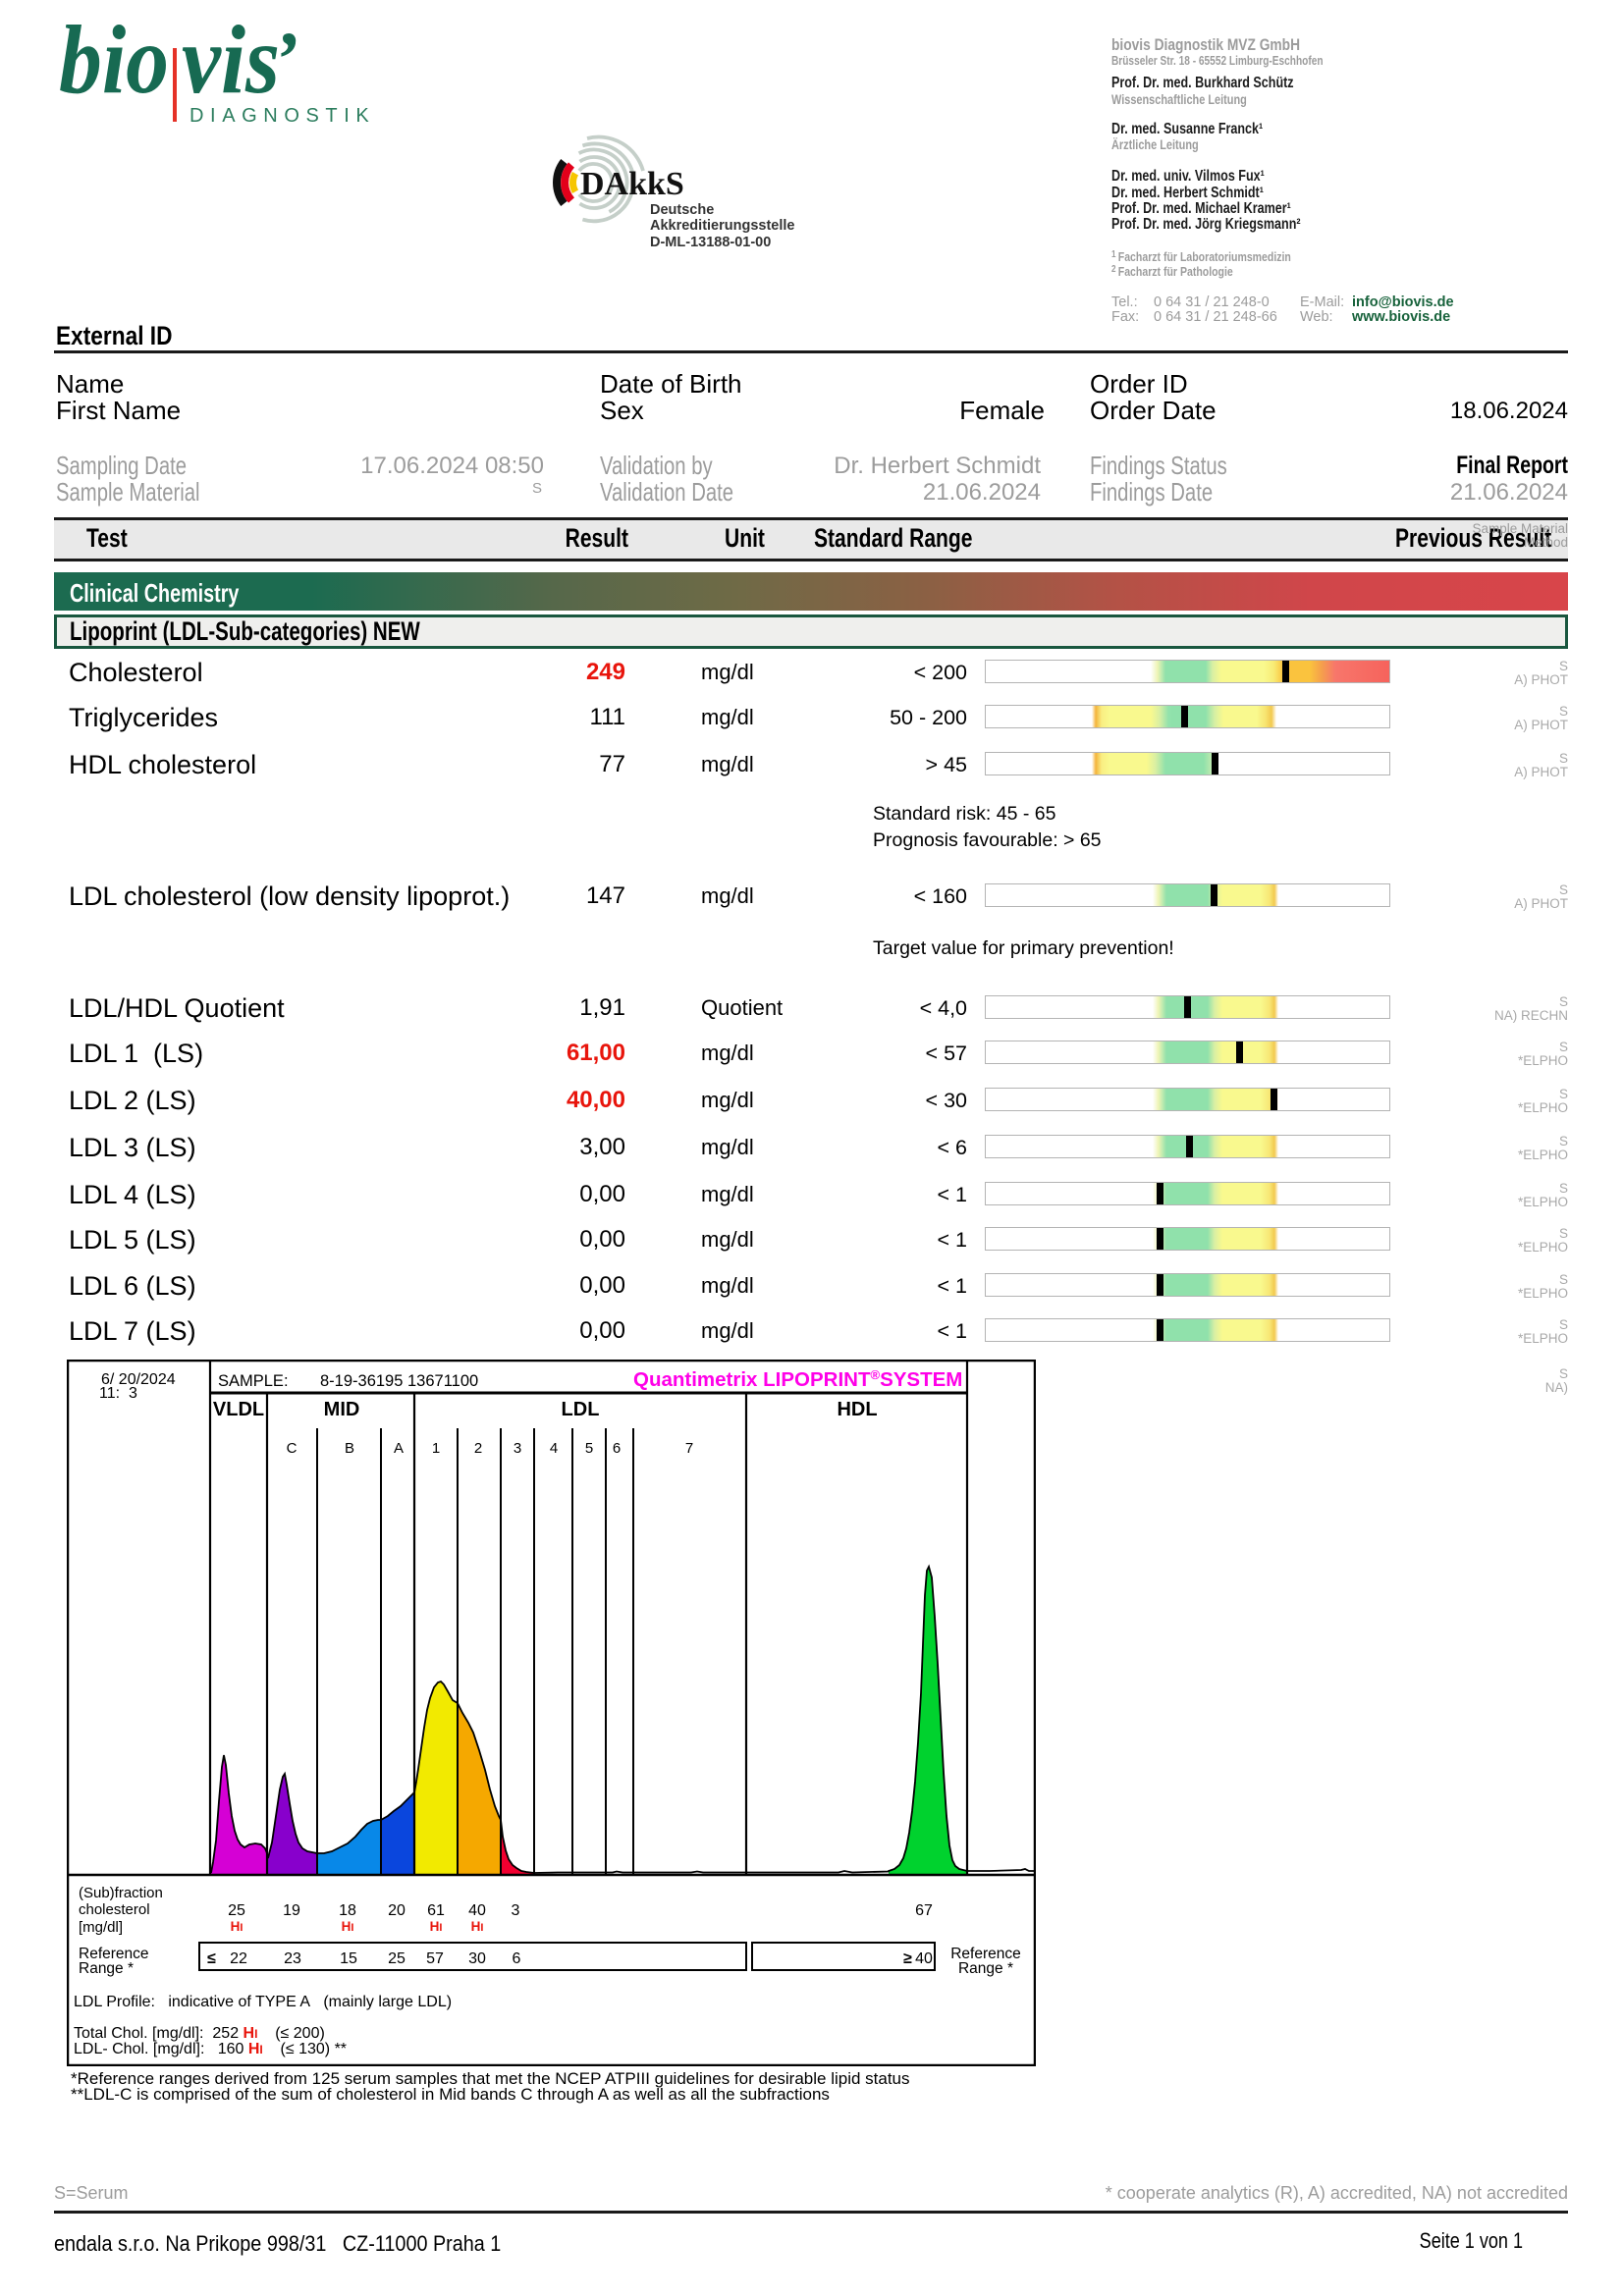 This screenshot has width=1623, height=2296. Describe the element at coordinates (238, 1409) in the screenshot. I see `svg-text: VLDL` at that location.